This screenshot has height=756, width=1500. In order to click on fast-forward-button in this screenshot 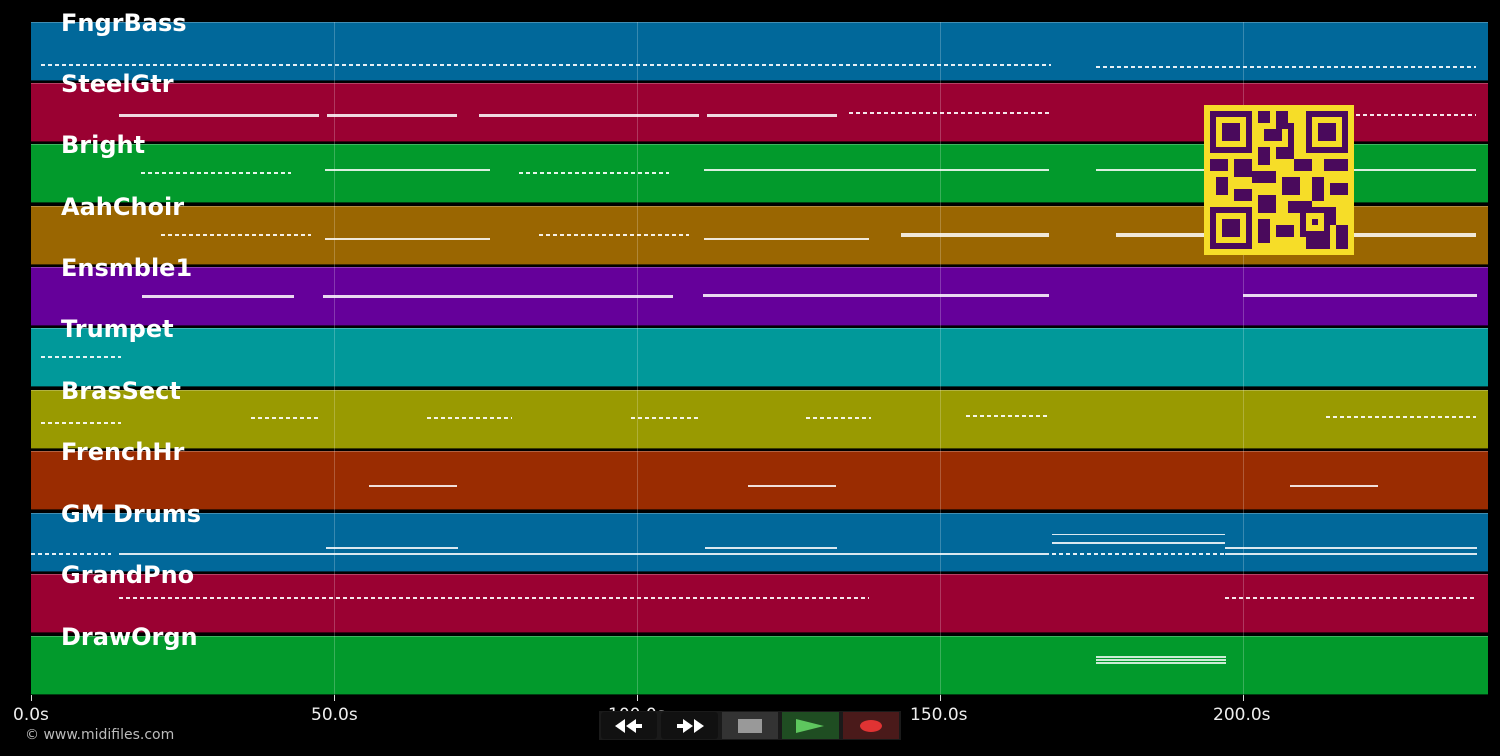, I will do `click(689, 725)`.